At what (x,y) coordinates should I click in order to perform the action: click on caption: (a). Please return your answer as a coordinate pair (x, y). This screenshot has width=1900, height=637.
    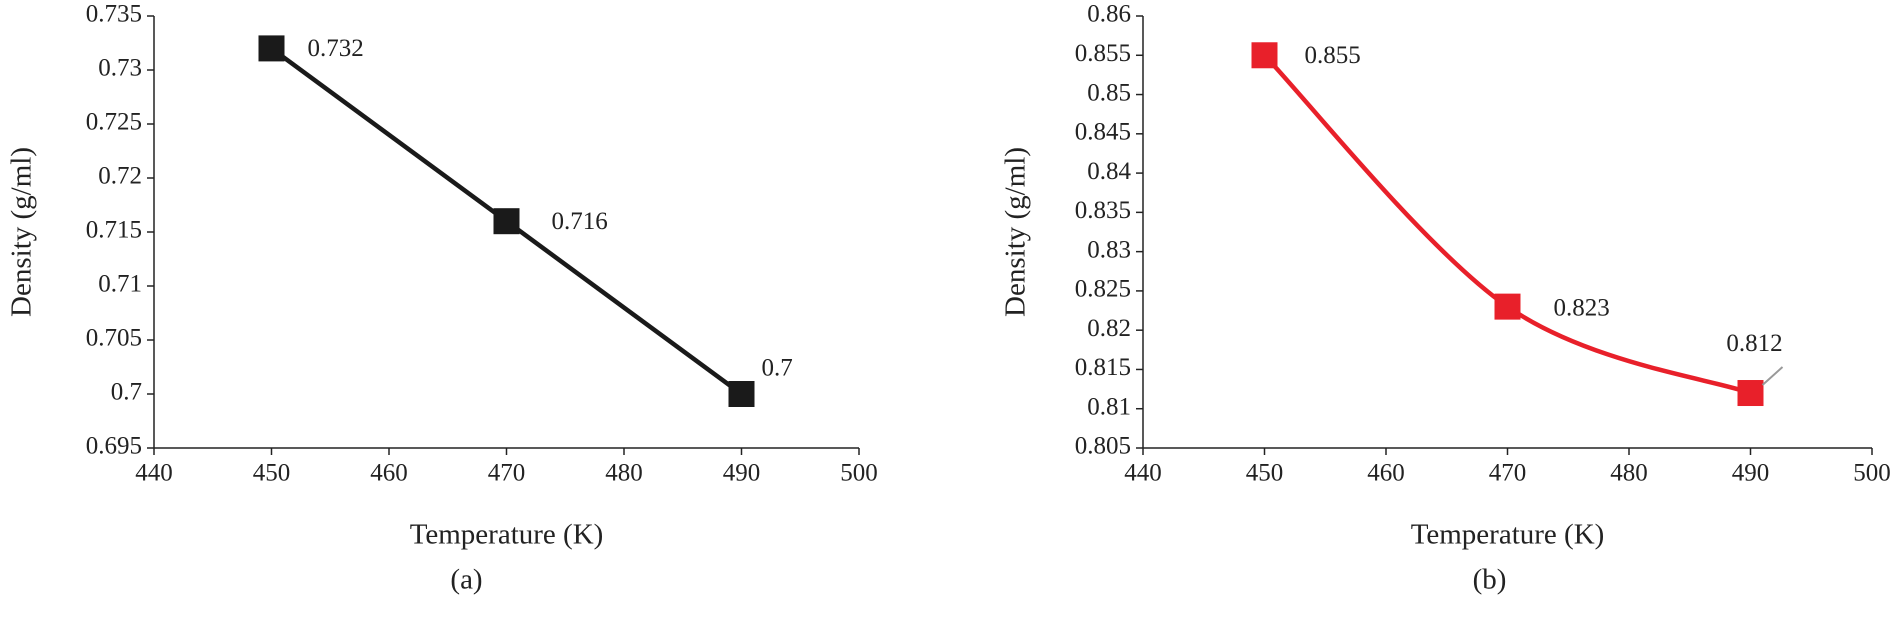
    Looking at the image, I should click on (466, 580).